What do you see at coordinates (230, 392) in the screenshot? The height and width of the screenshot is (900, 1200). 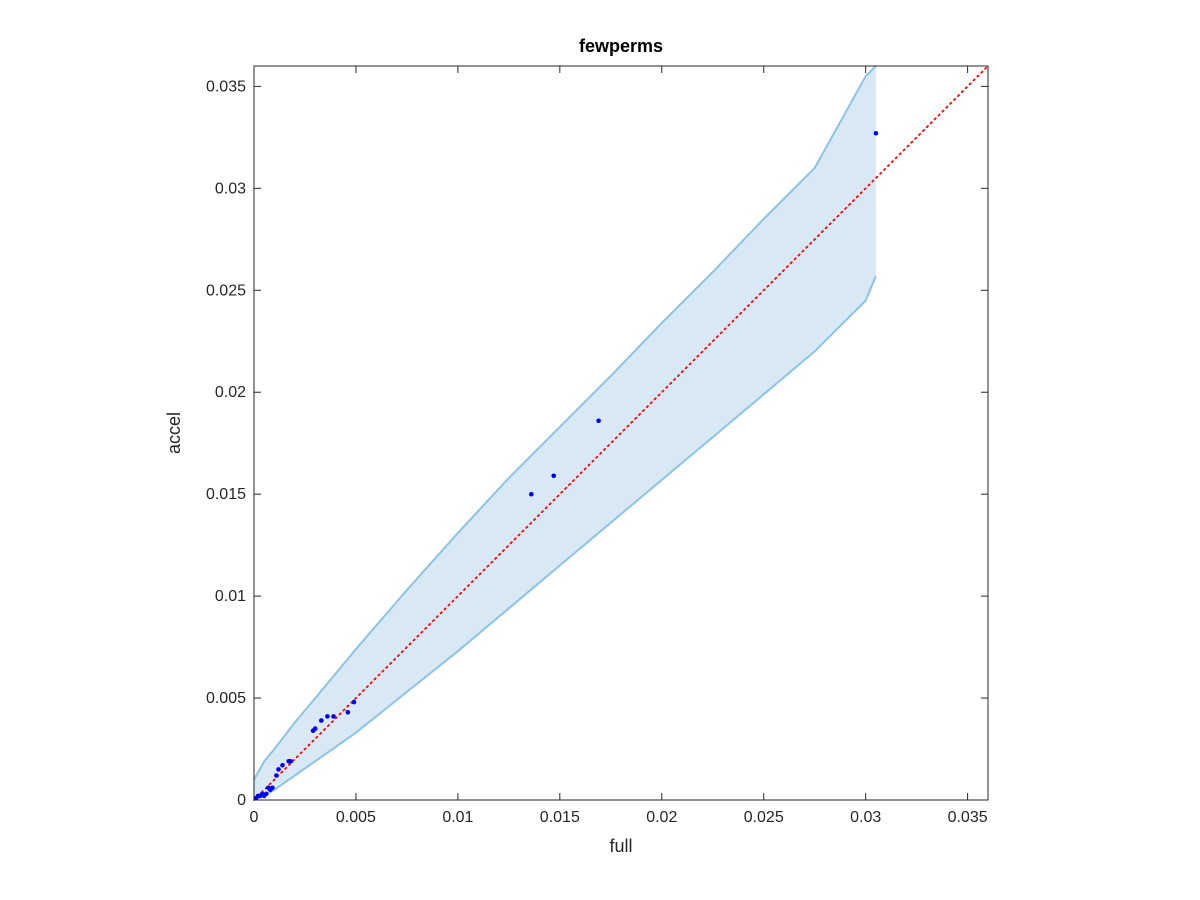 I see `y-tick-label: 0.02` at bounding box center [230, 392].